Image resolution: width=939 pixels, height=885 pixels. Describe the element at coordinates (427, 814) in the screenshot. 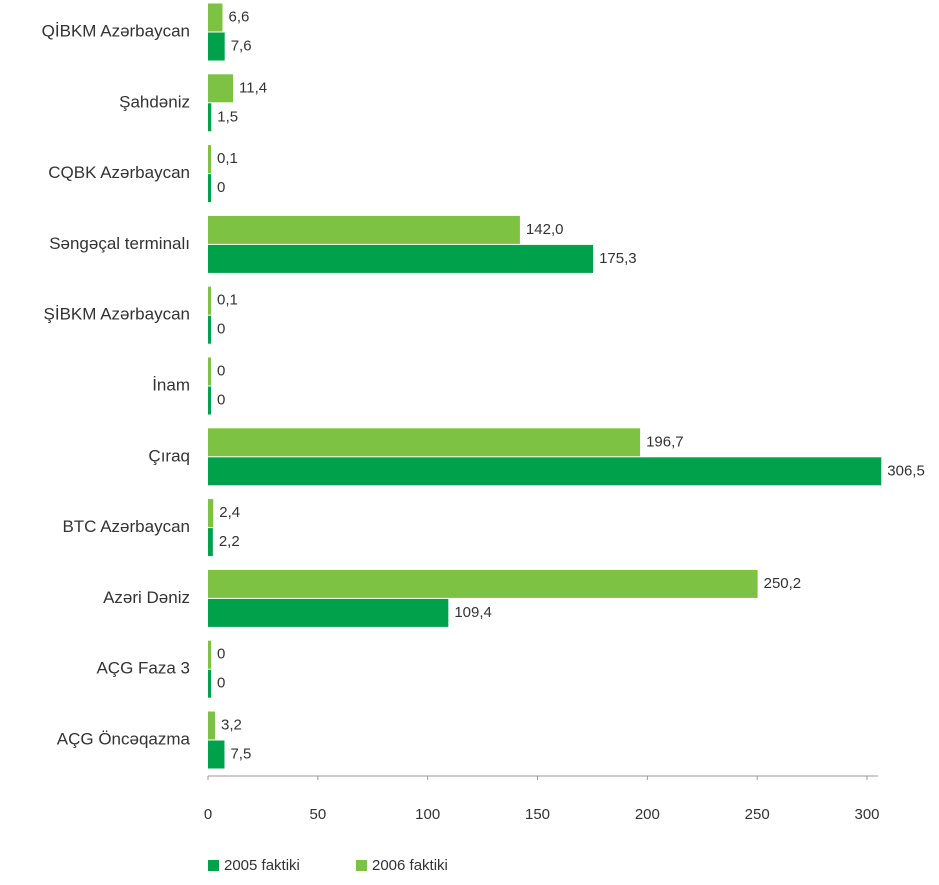

I see `x-tick-label: 100` at that location.